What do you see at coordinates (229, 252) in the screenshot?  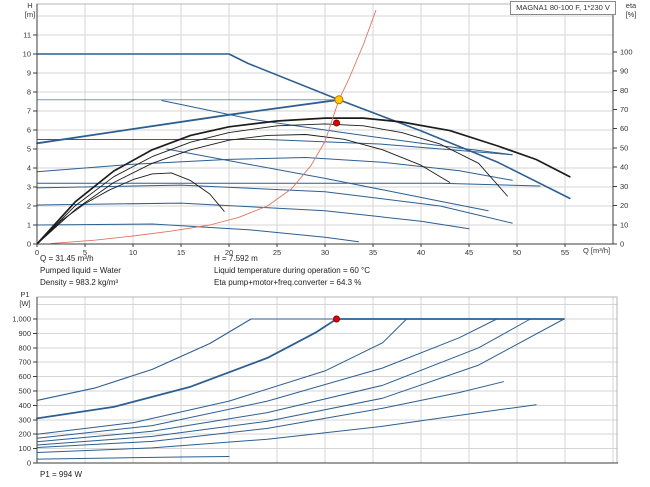 I see `x-tick-label: 20` at bounding box center [229, 252].